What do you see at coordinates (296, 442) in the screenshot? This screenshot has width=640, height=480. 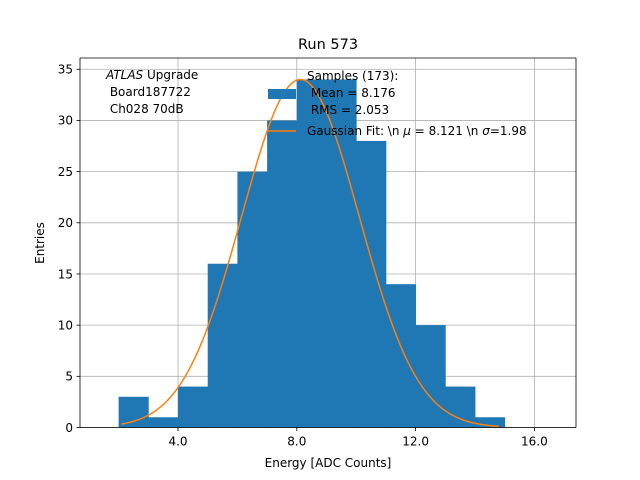 I see `x-tick-label: 8.0` at bounding box center [296, 442].